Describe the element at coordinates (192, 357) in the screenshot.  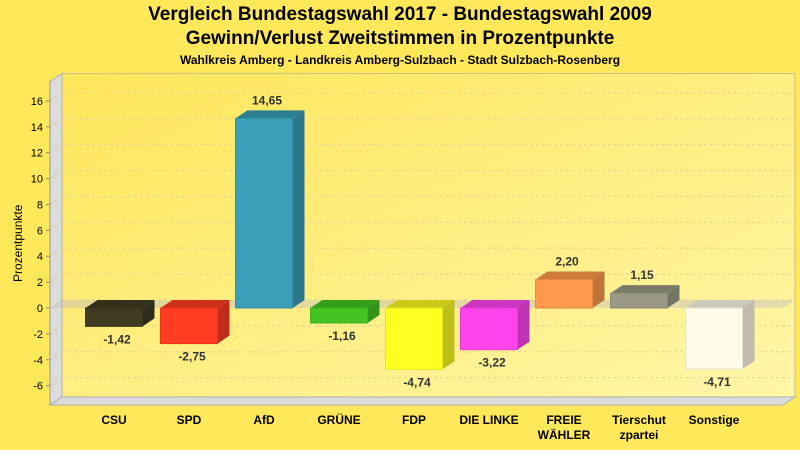
I see `data-label: -2,75` at that location.